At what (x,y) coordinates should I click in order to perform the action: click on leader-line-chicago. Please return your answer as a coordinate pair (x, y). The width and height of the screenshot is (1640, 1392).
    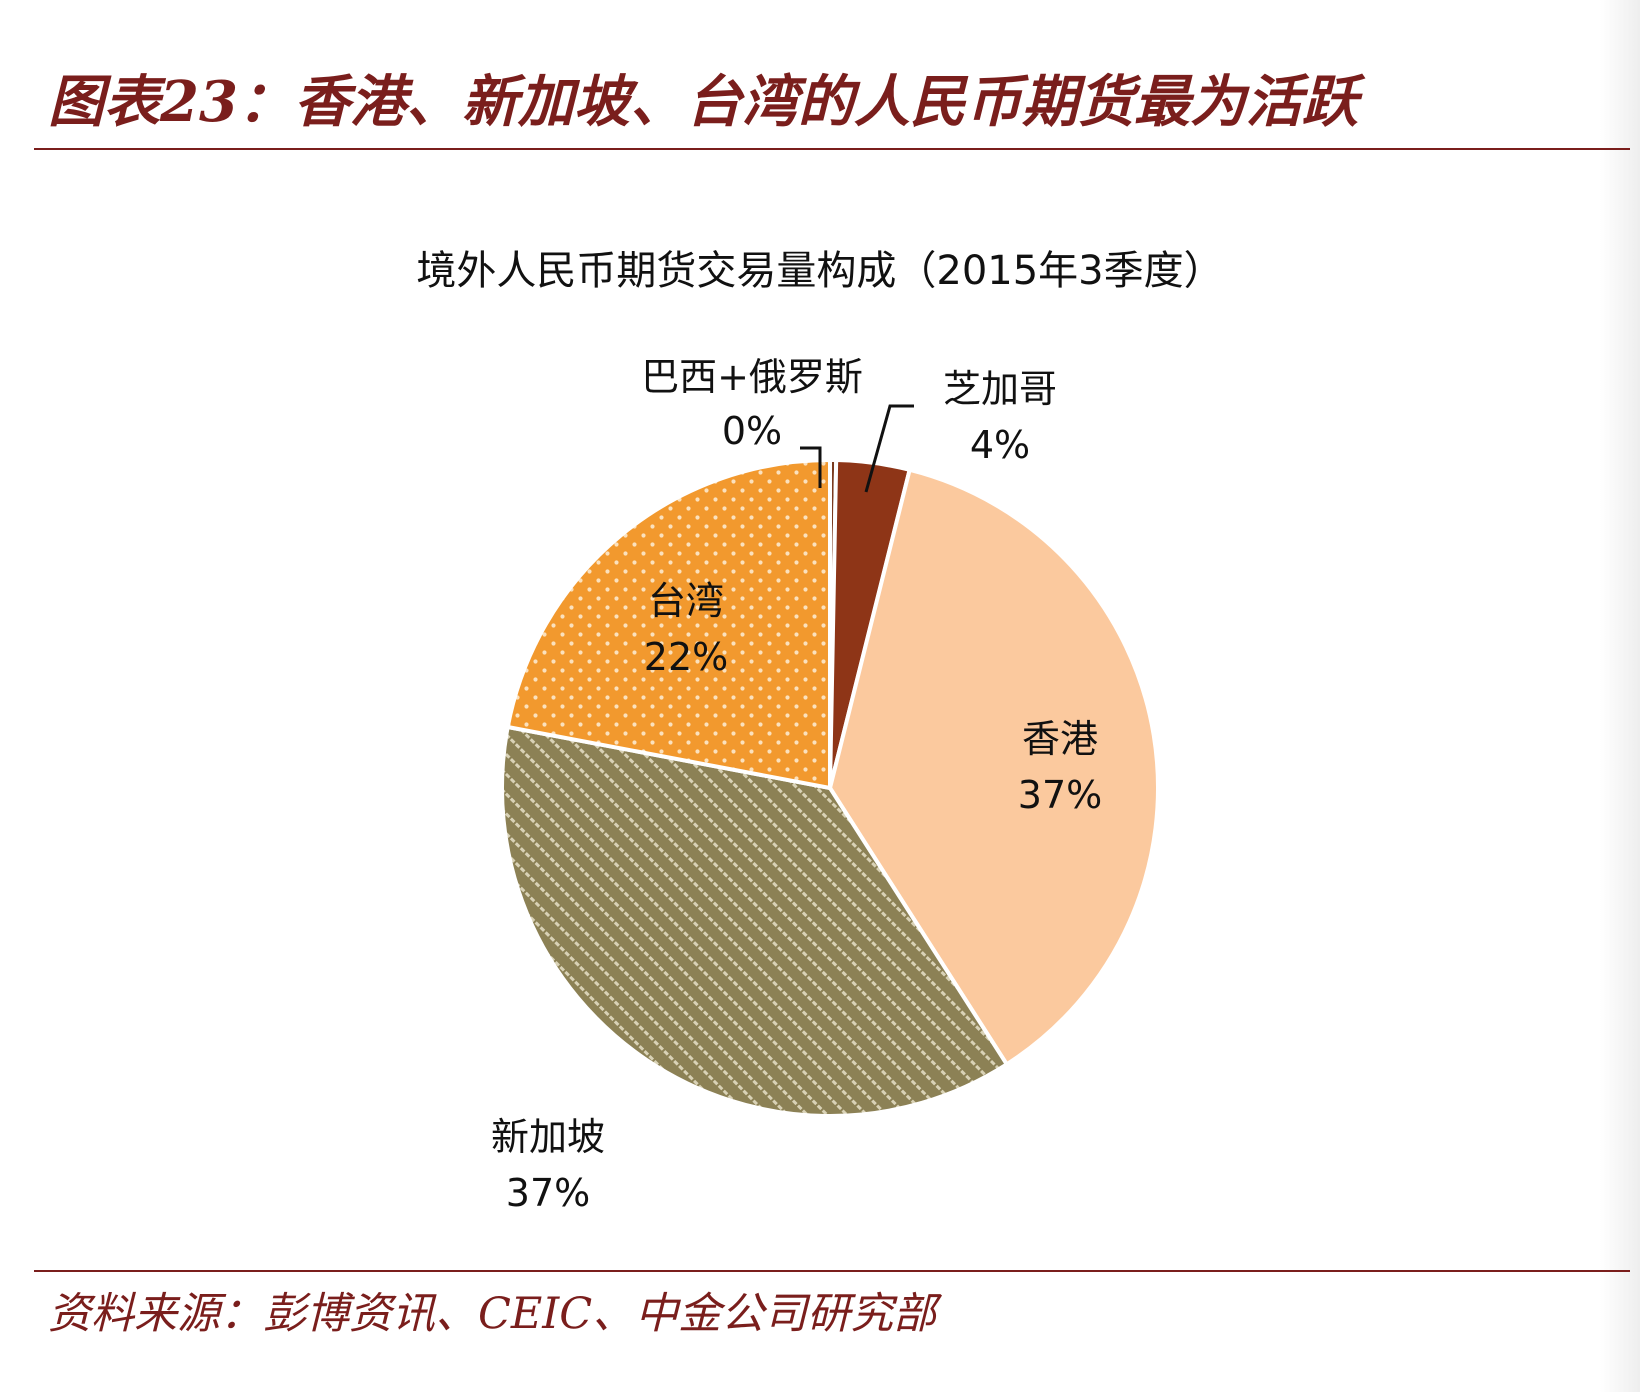
    Looking at the image, I should click on (889, 448).